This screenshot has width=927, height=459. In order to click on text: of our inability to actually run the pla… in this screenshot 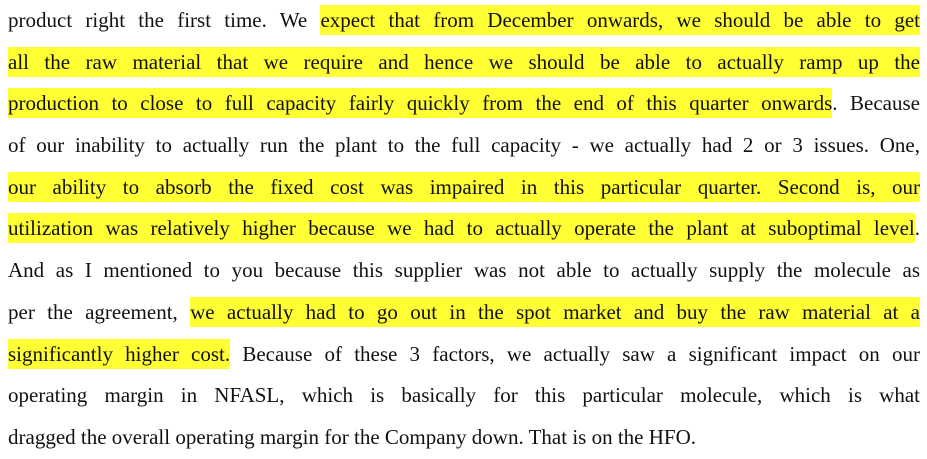, I will do `click(464, 145)`.